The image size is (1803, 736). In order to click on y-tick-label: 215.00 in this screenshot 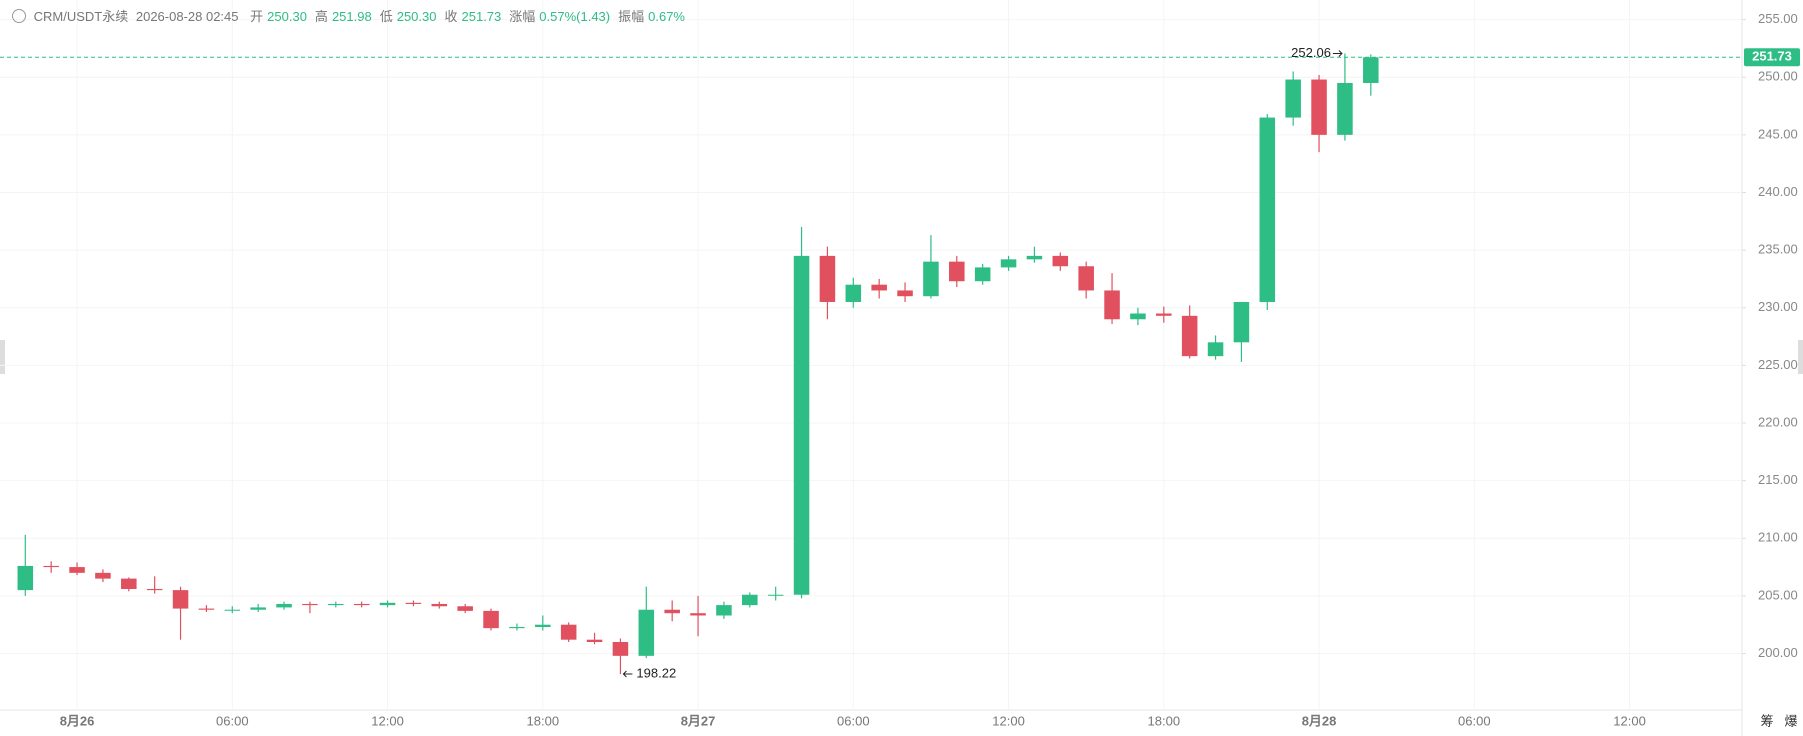, I will do `click(1778, 479)`.